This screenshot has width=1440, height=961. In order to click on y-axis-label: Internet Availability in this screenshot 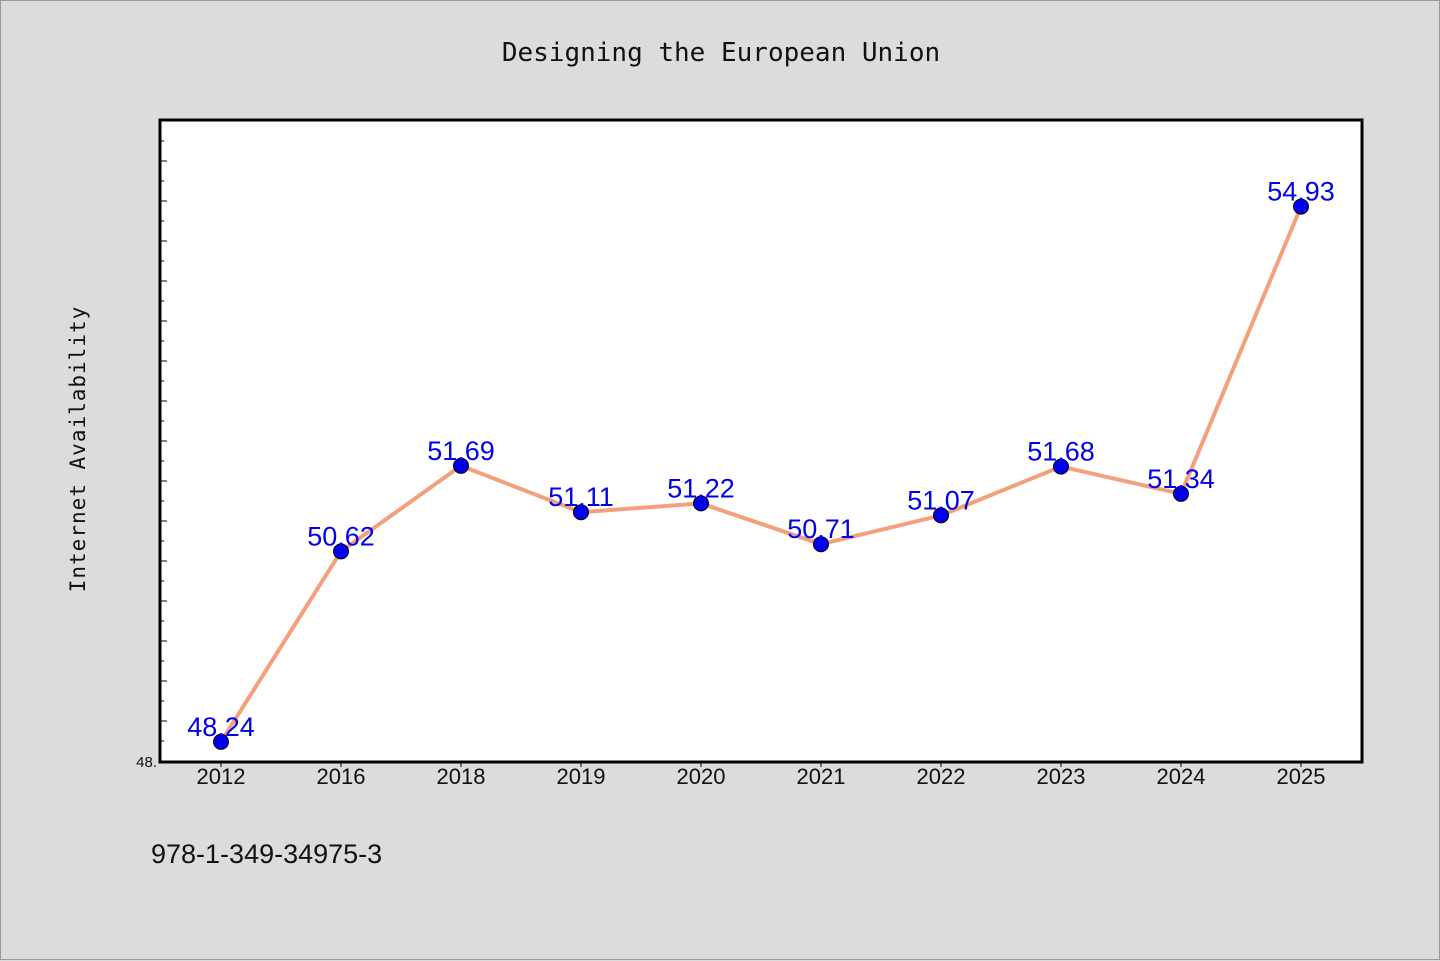, I will do `click(78, 449)`.